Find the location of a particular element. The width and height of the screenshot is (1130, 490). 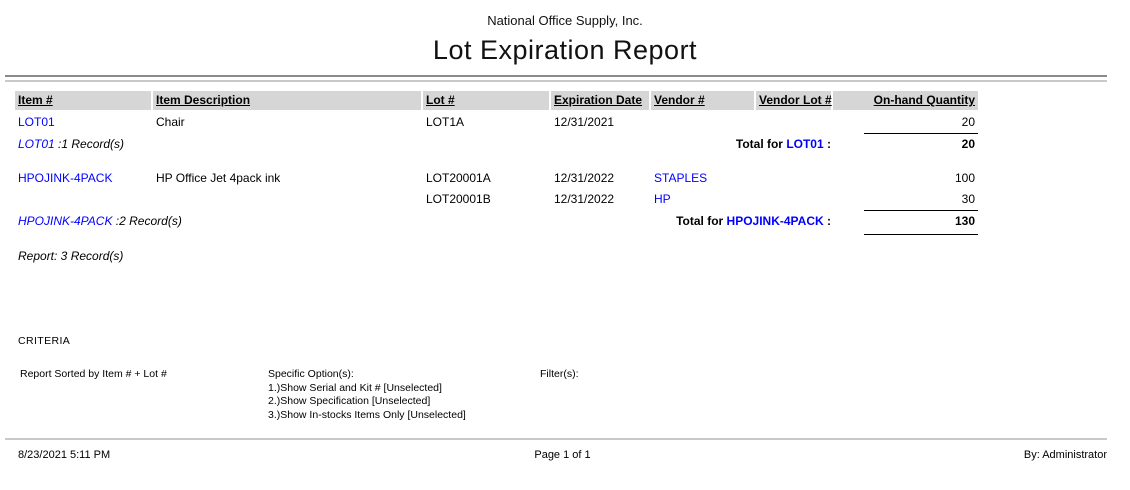

vendor-link is located at coordinates (702, 120).